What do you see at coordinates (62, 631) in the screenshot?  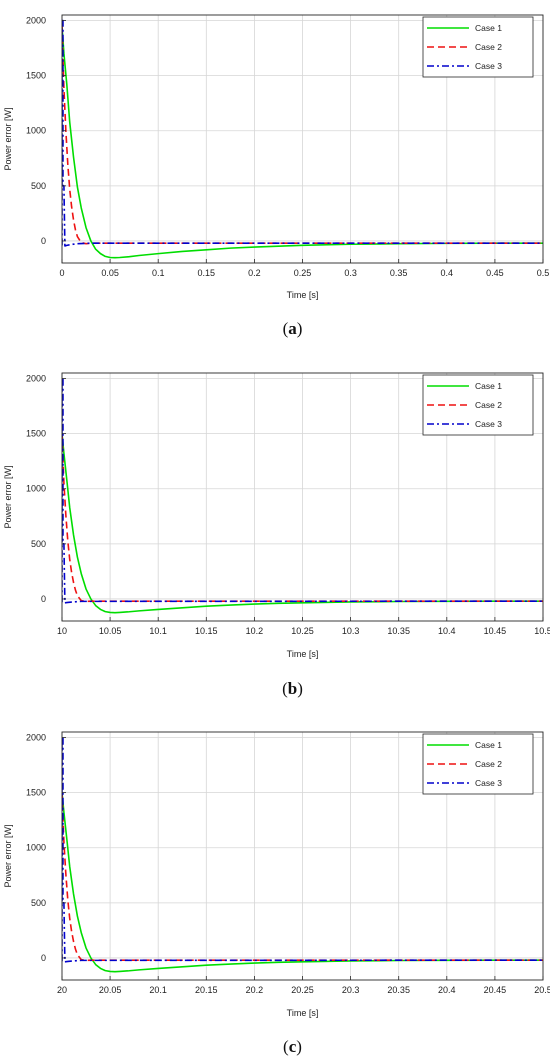 I see `x-tick-label: 10` at bounding box center [62, 631].